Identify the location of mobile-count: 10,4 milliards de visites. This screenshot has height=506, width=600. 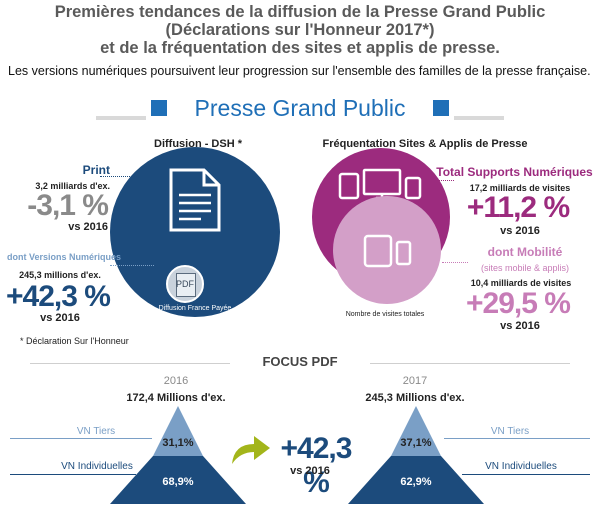
(521, 283).